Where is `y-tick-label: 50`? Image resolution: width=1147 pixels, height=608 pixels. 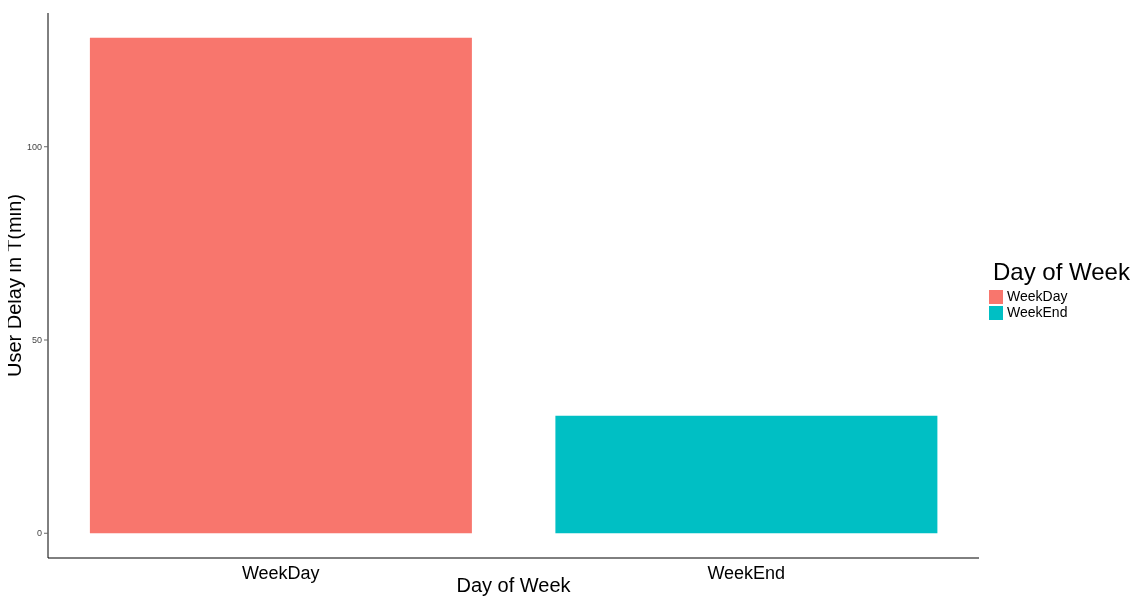
y-tick-label: 50 is located at coordinates (36, 340).